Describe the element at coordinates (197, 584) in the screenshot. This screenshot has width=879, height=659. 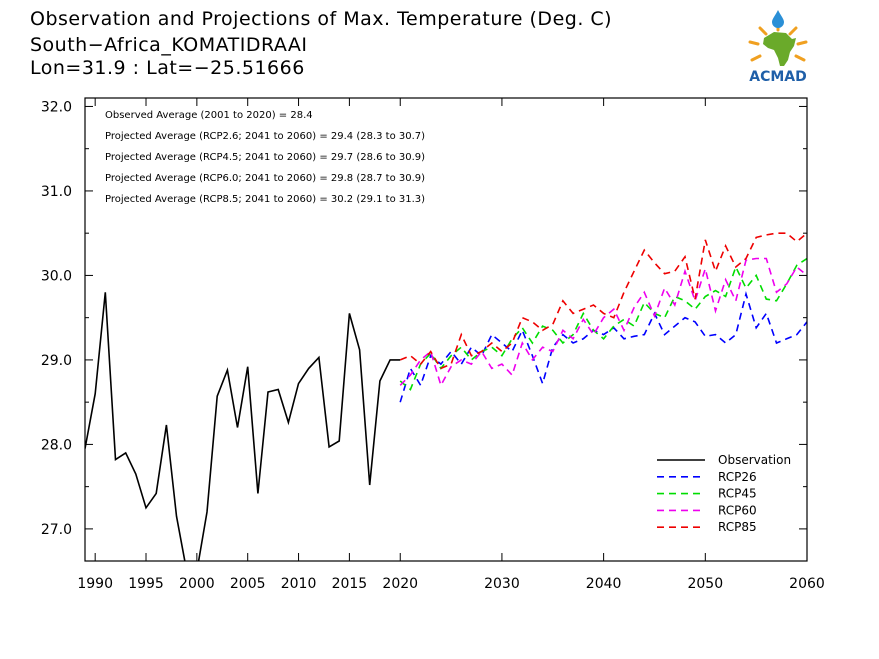
I see `x-tick-label: 2000` at that location.